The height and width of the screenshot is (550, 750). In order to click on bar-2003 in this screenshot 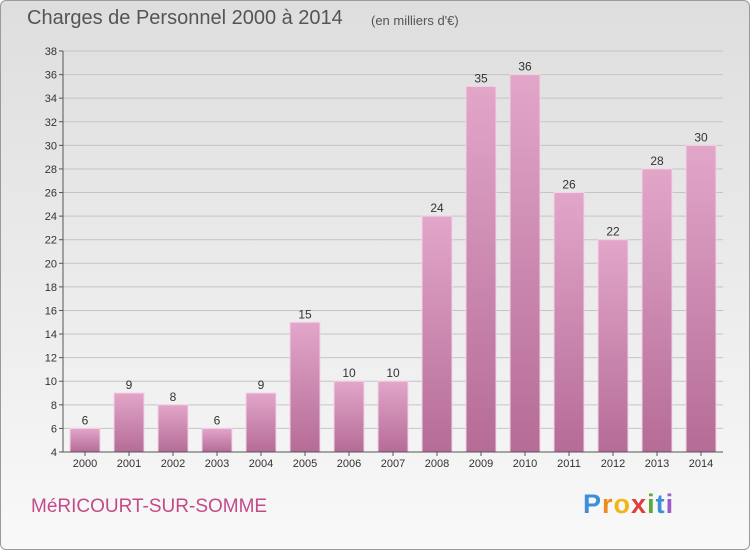, I will do `click(217, 440)`.